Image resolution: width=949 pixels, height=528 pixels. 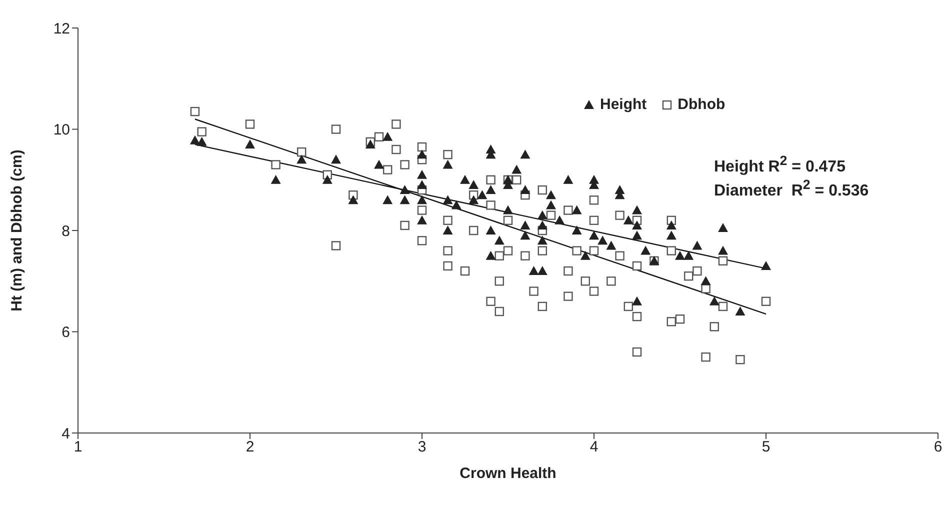 I want to click on y-axis-title: Ht (m) and Dbhob (cm), so click(x=17, y=231).